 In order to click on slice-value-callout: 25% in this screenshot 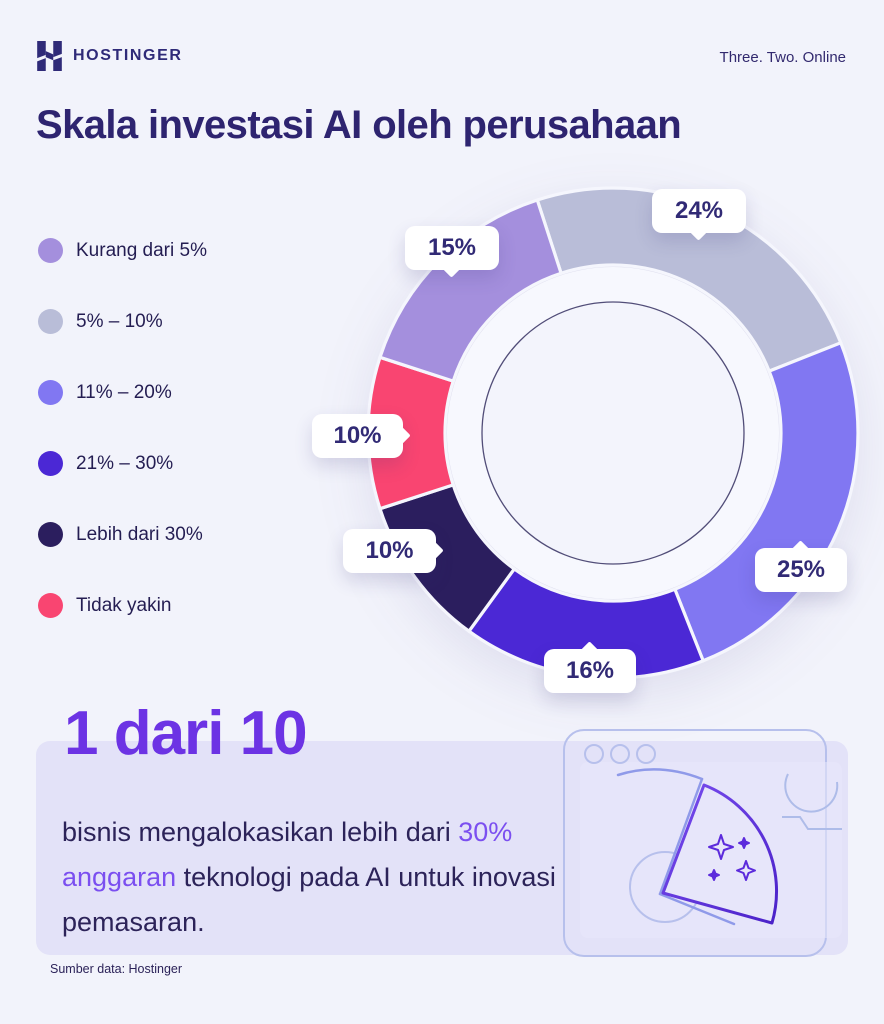, I will do `click(801, 566)`.